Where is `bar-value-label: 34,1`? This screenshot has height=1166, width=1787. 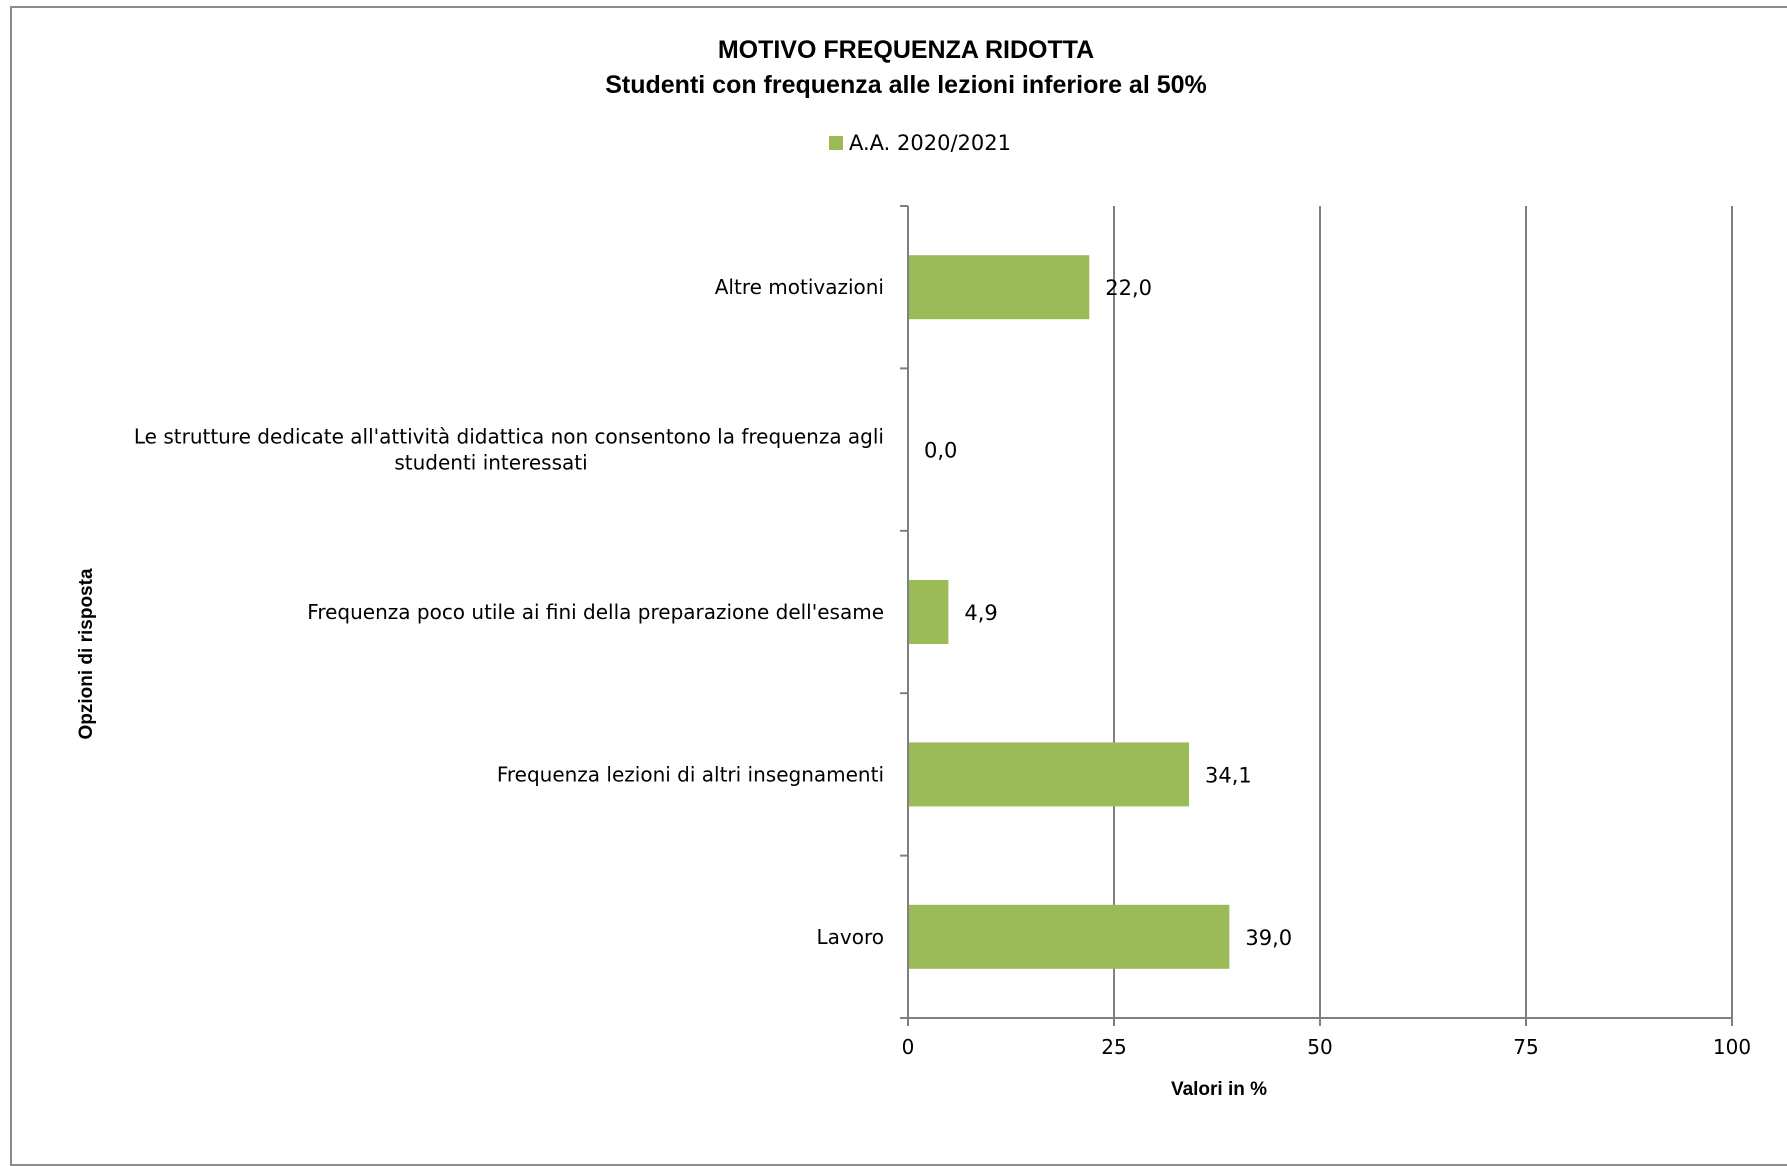
bar-value-label: 34,1 is located at coordinates (1228, 775).